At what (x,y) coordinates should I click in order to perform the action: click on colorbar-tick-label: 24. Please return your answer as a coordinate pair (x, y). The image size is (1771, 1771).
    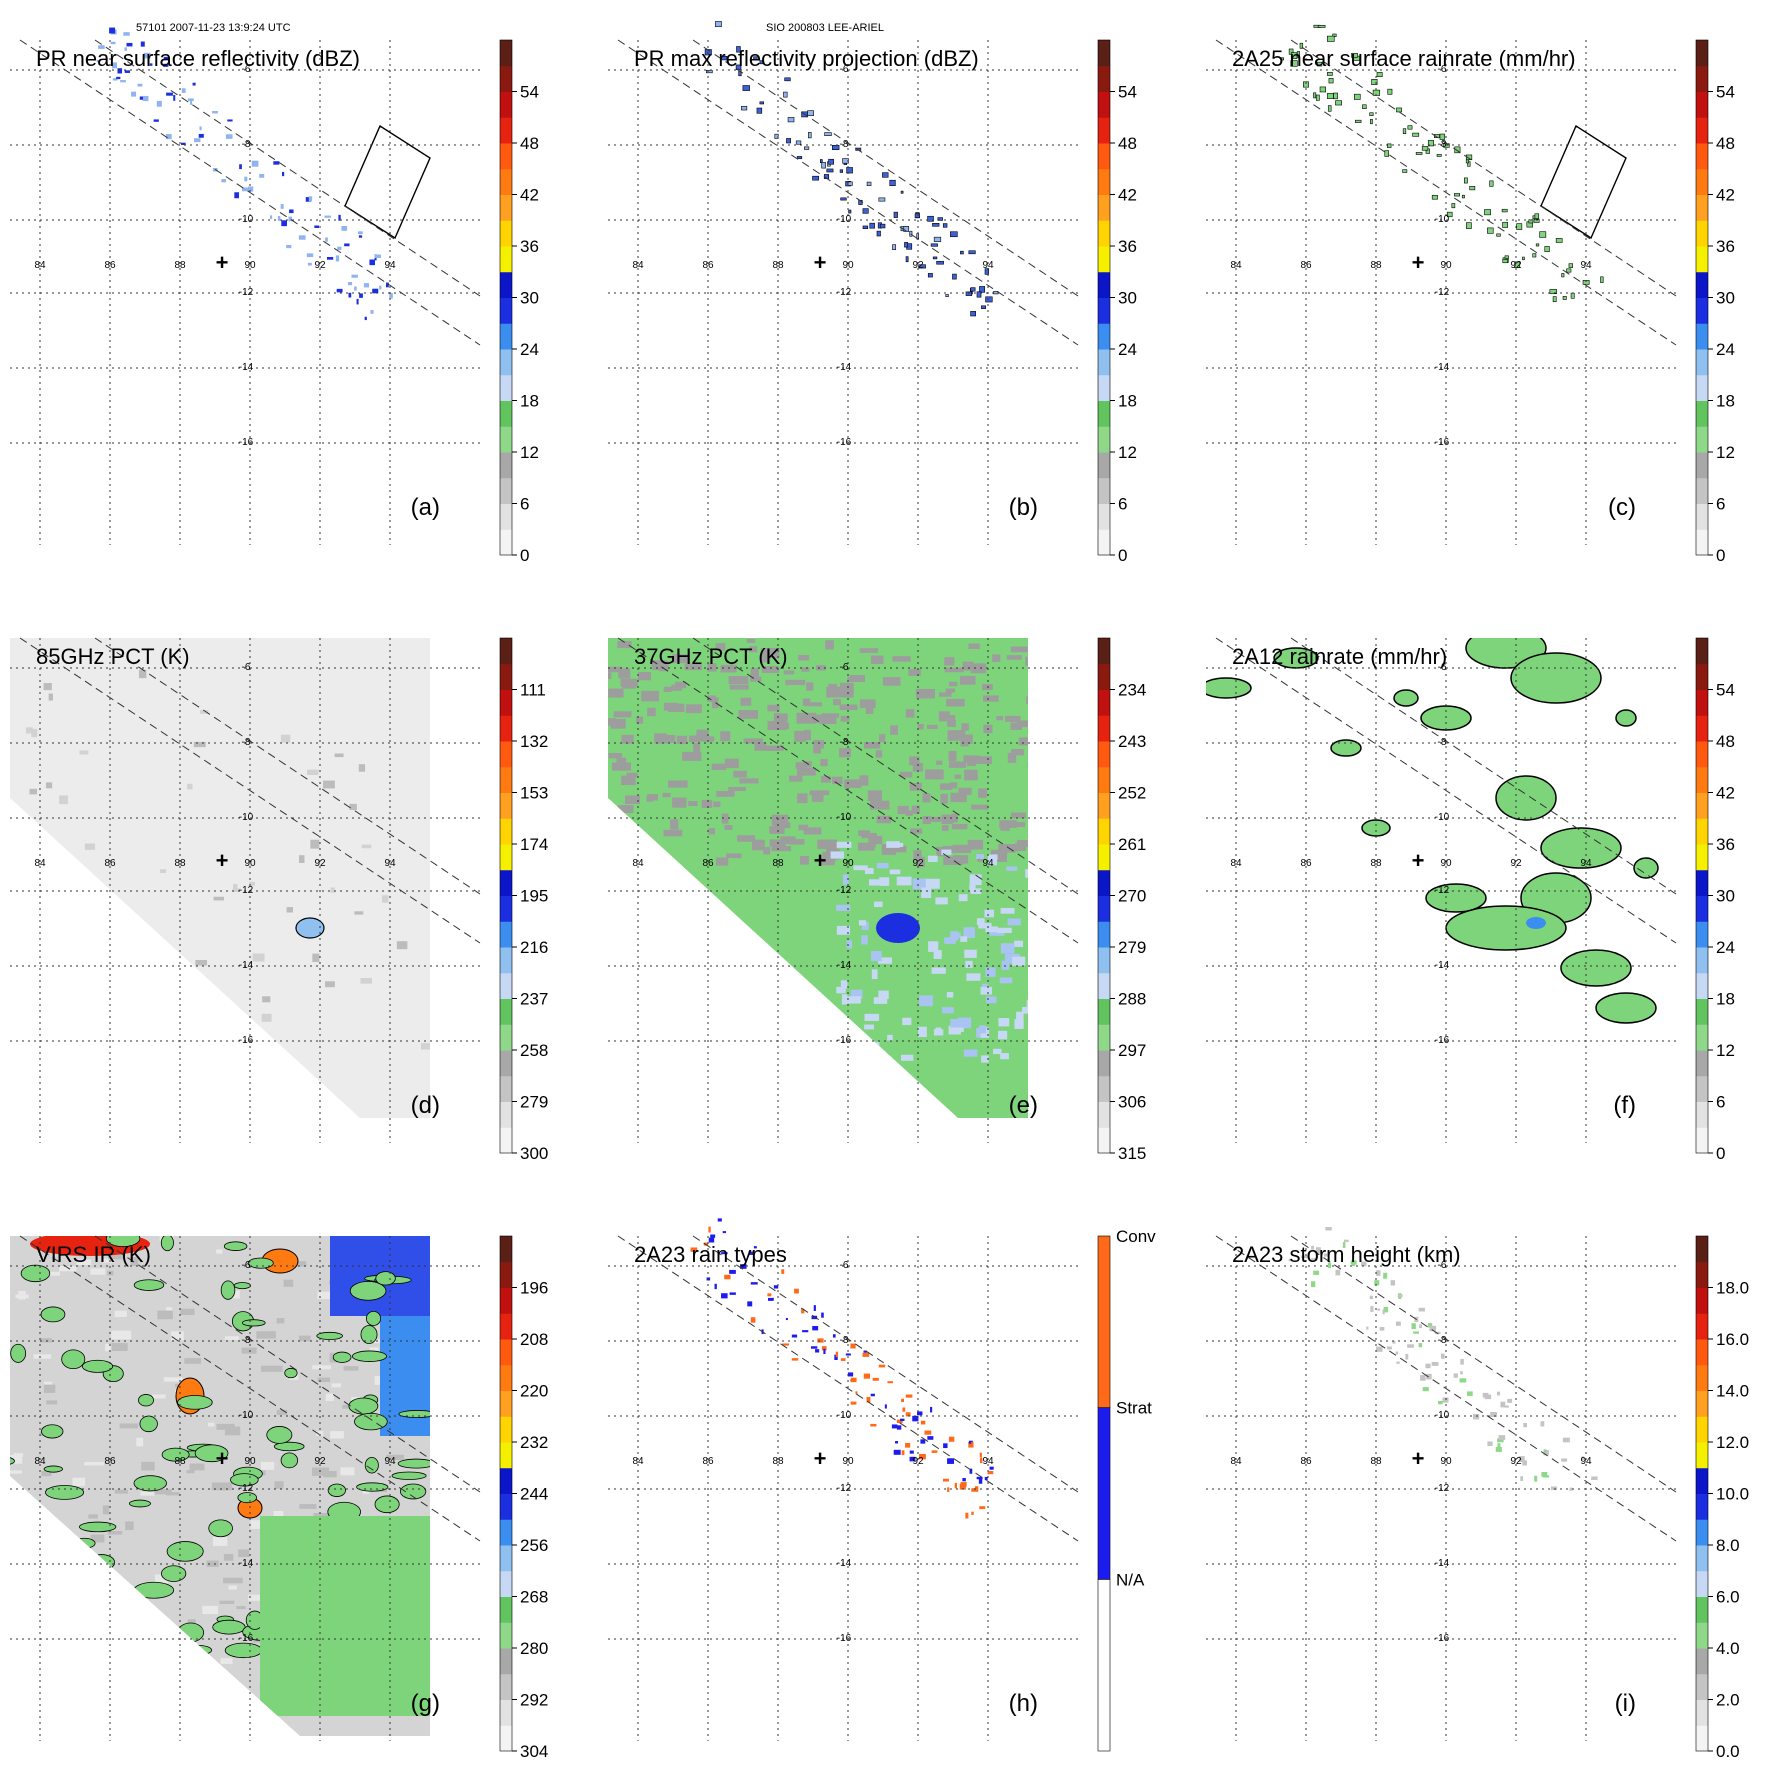
    Looking at the image, I should click on (1127, 349).